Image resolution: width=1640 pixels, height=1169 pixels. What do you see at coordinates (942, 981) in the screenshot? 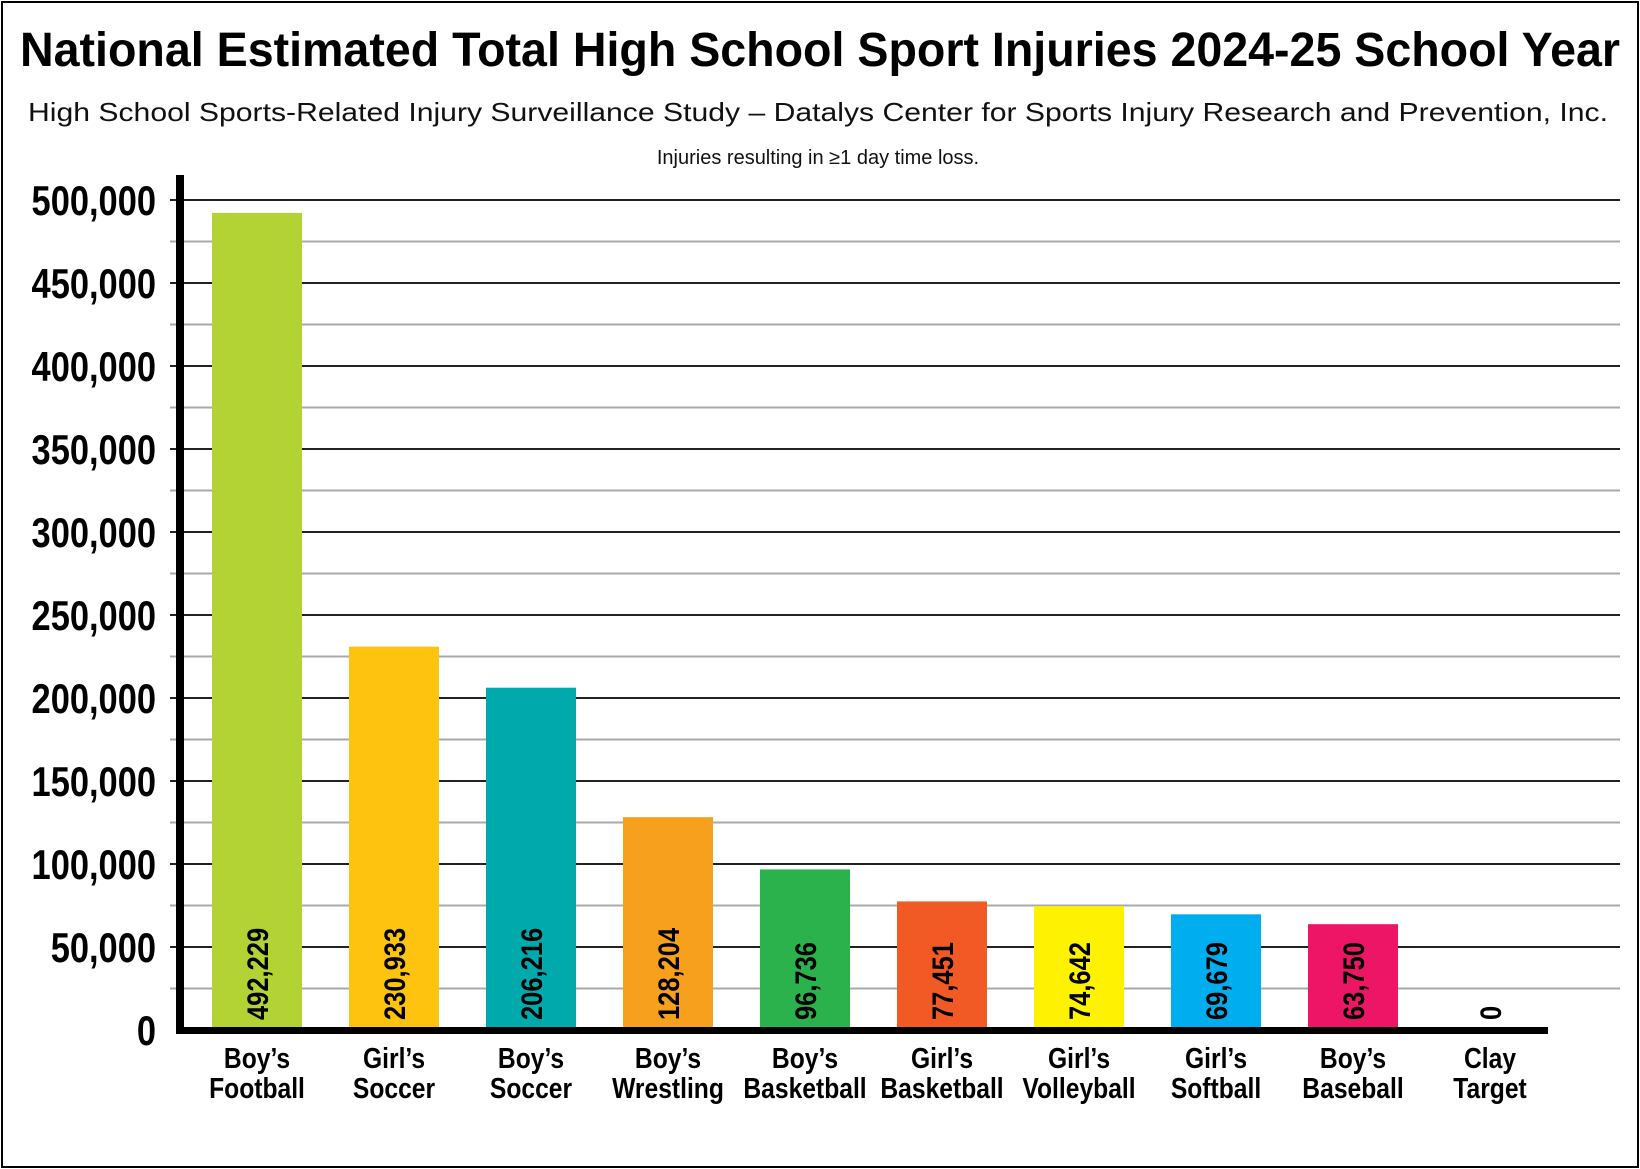
I see `value-label: 77,451` at bounding box center [942, 981].